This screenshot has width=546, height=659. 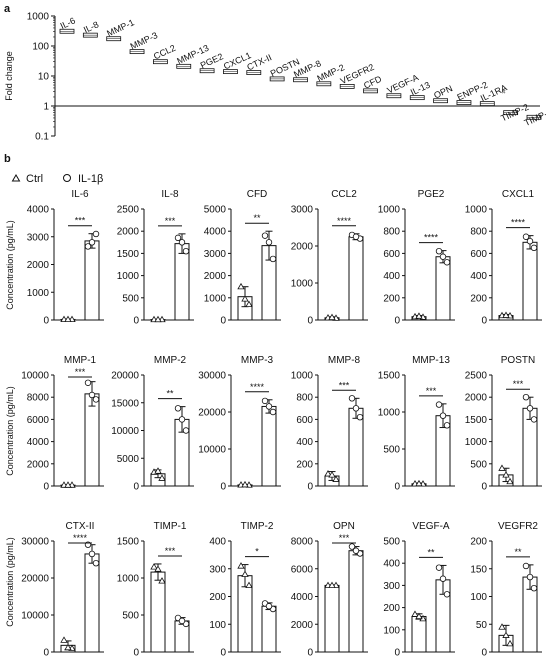 I want to click on y-tick-label: 1, so click(x=46, y=107).